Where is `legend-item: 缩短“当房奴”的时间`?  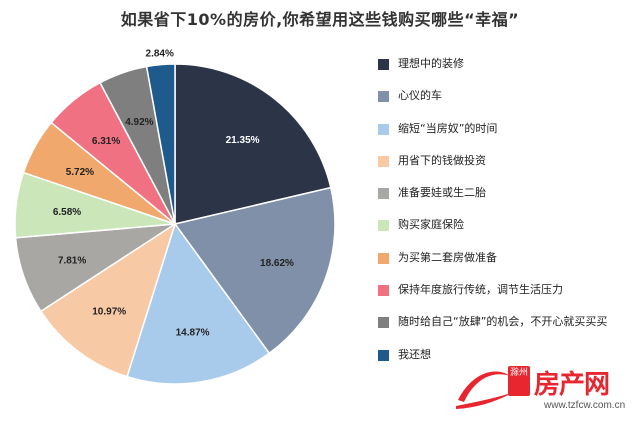
legend-item: 缩短“当房奴”的时间 is located at coordinates (509, 137).